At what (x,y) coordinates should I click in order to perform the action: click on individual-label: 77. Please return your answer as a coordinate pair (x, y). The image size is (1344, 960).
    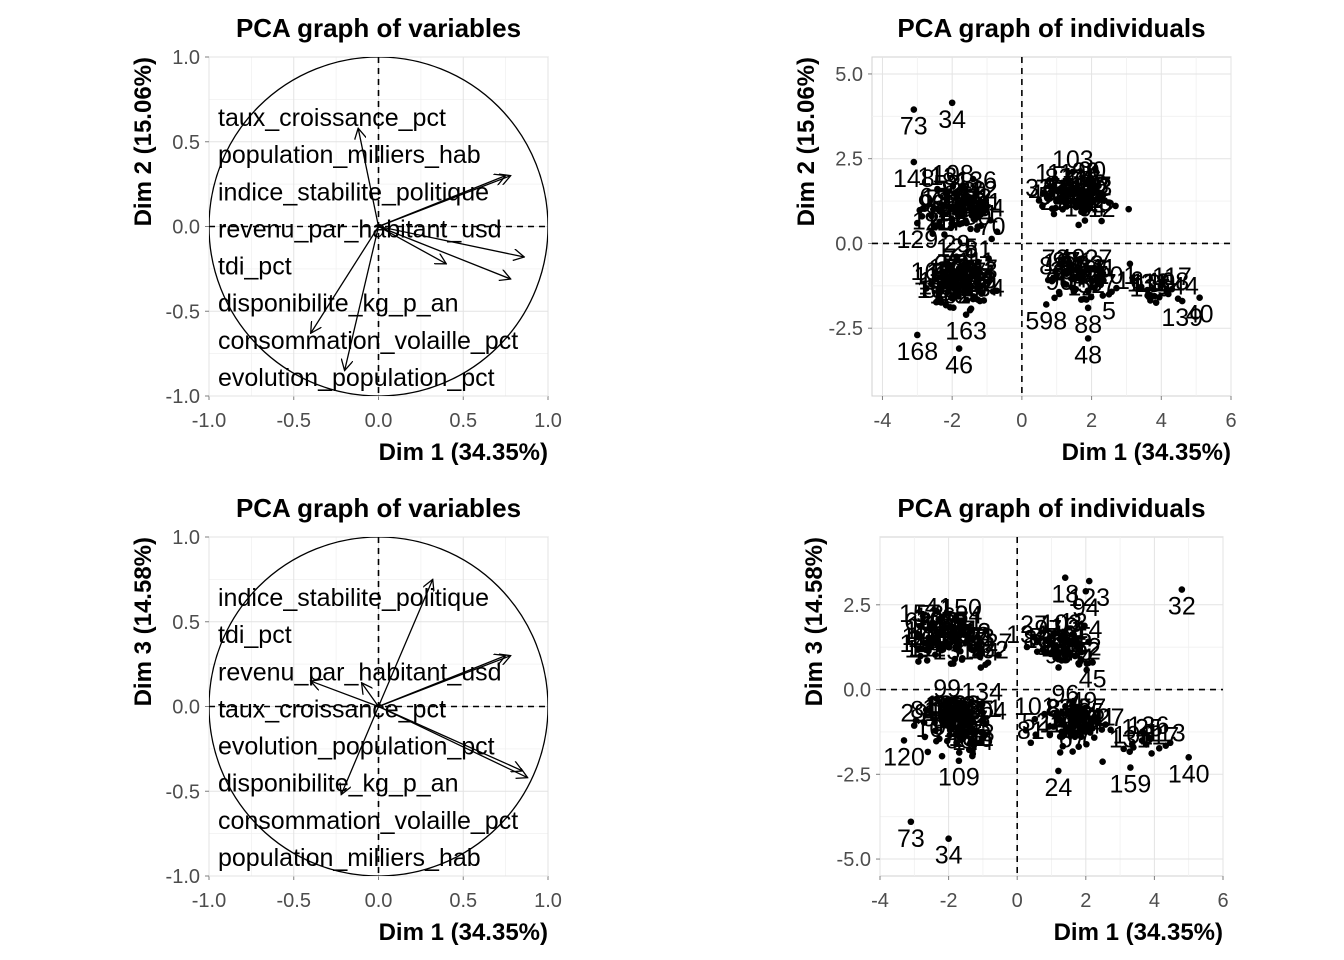
    Looking at the image, I should click on (1095, 275).